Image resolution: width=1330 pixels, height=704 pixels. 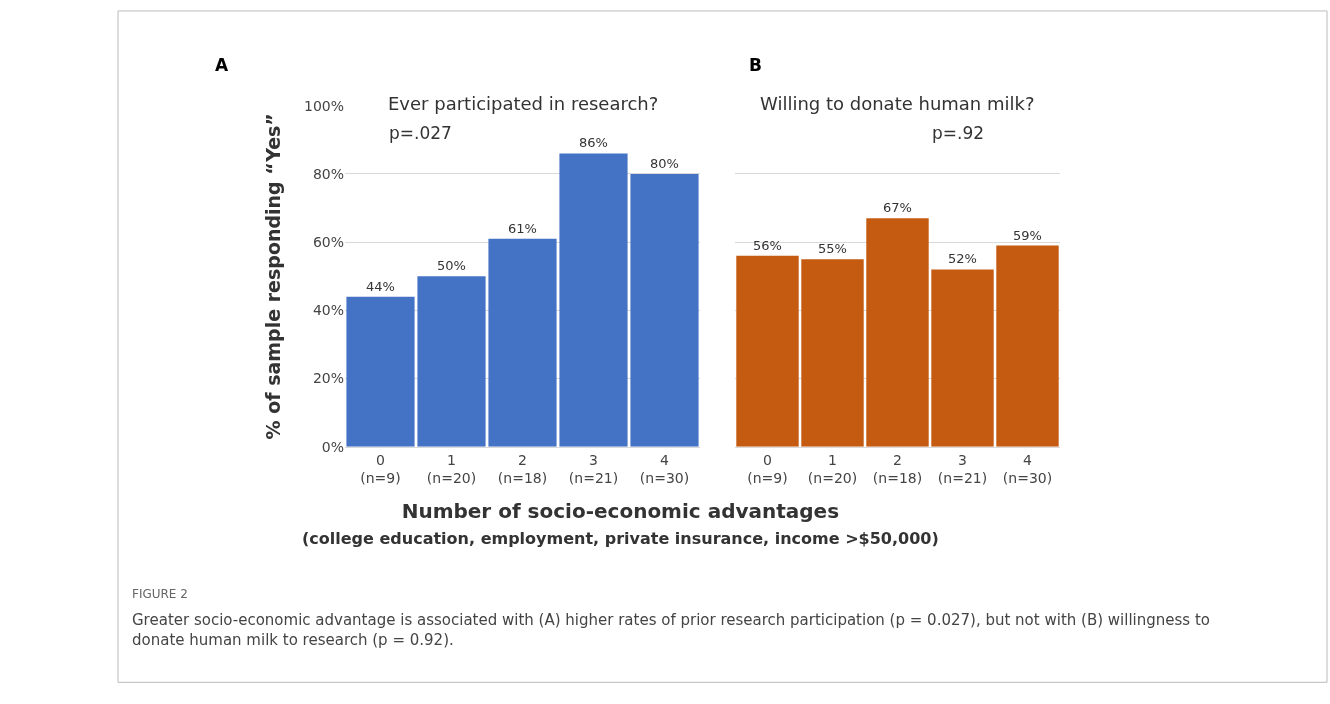 What do you see at coordinates (897, 208) in the screenshot?
I see `data-label: 67%` at bounding box center [897, 208].